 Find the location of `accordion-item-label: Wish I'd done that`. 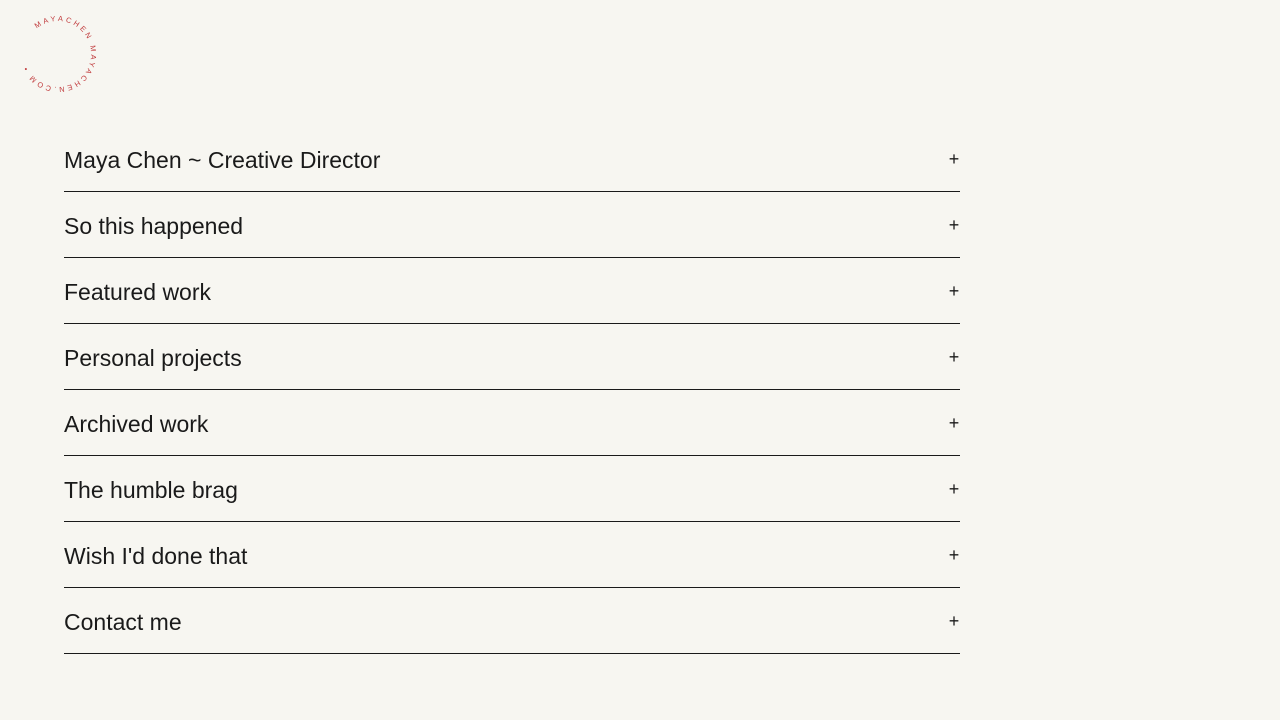

accordion-item-label: Wish I'd done that is located at coordinates (156, 556).